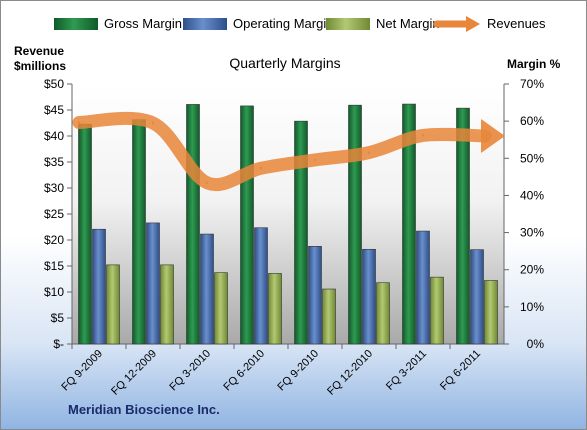 The width and height of the screenshot is (587, 430). Describe the element at coordinates (39, 51) in the screenshot. I see `left-axis-label-line1: Revenue` at that location.